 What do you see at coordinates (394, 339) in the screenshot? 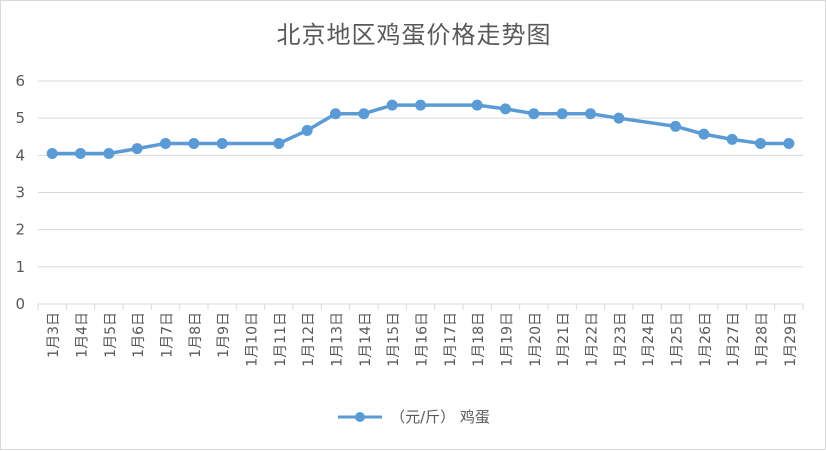
I see `x-tick-label: 1月15日` at bounding box center [394, 339].